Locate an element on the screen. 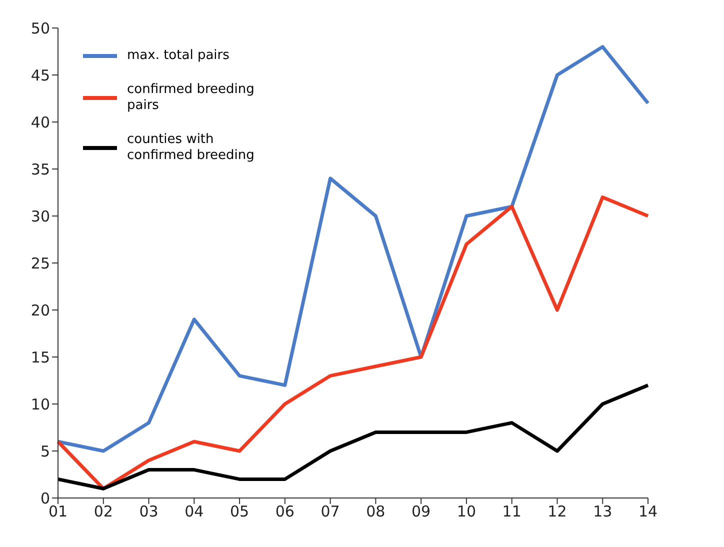 This screenshot has height=547, width=724. legend-label: max. total pairs is located at coordinates (178, 56).